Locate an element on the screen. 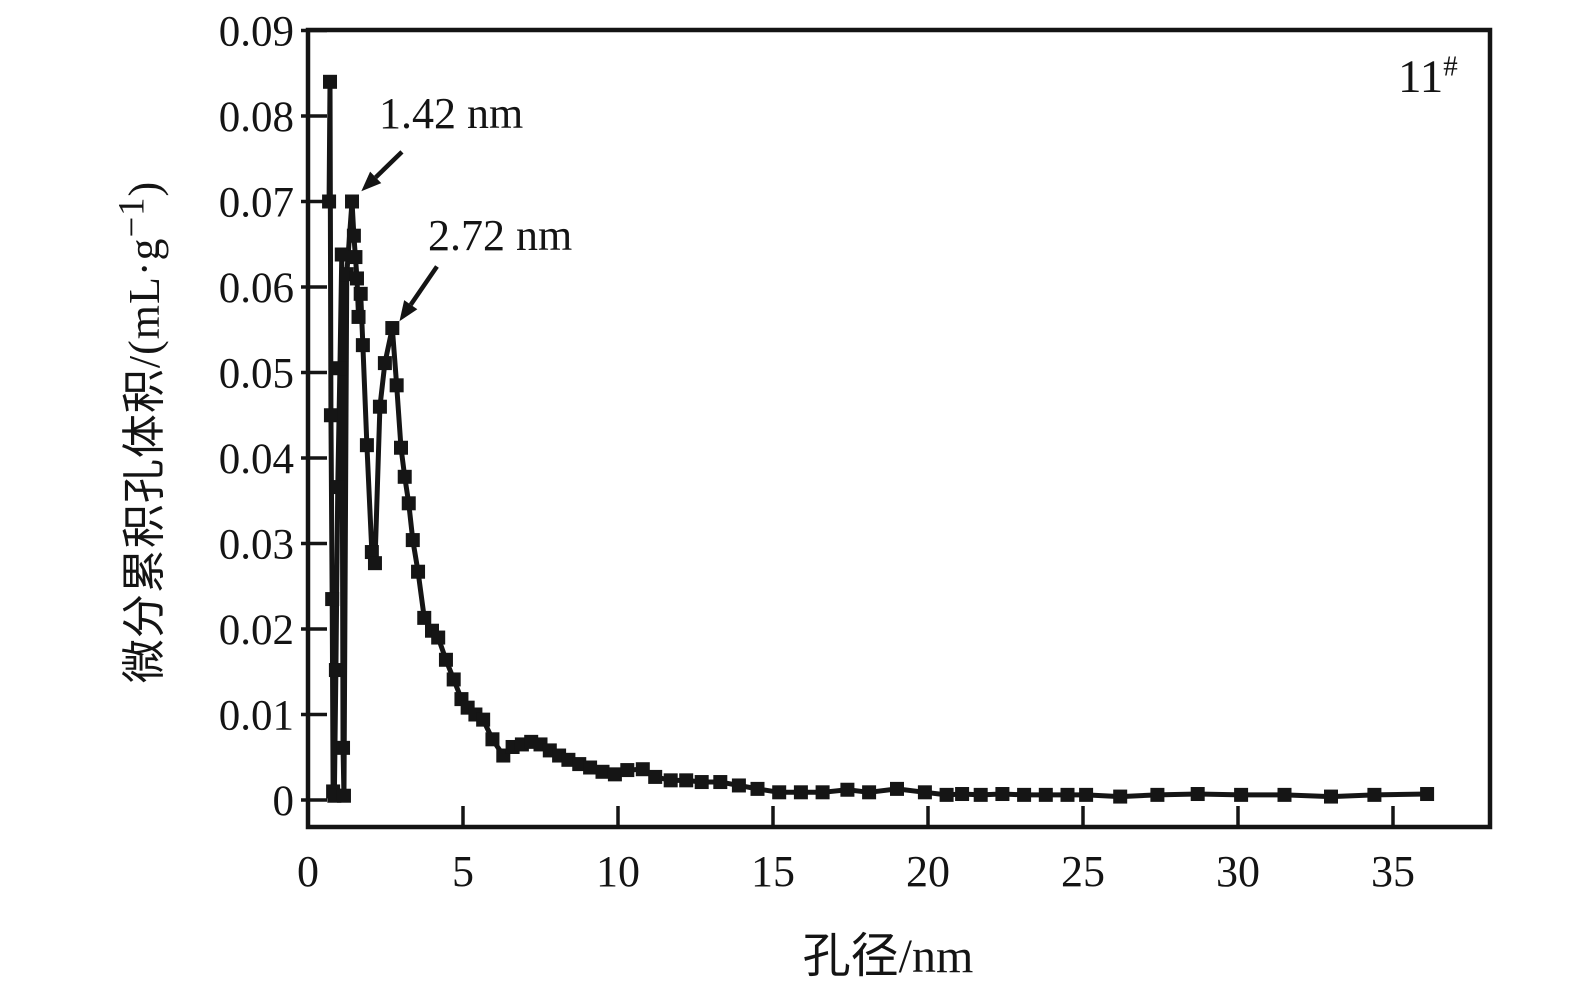 The width and height of the screenshot is (1575, 985). x-axis-tick-label: 25 is located at coordinates (1083, 871).